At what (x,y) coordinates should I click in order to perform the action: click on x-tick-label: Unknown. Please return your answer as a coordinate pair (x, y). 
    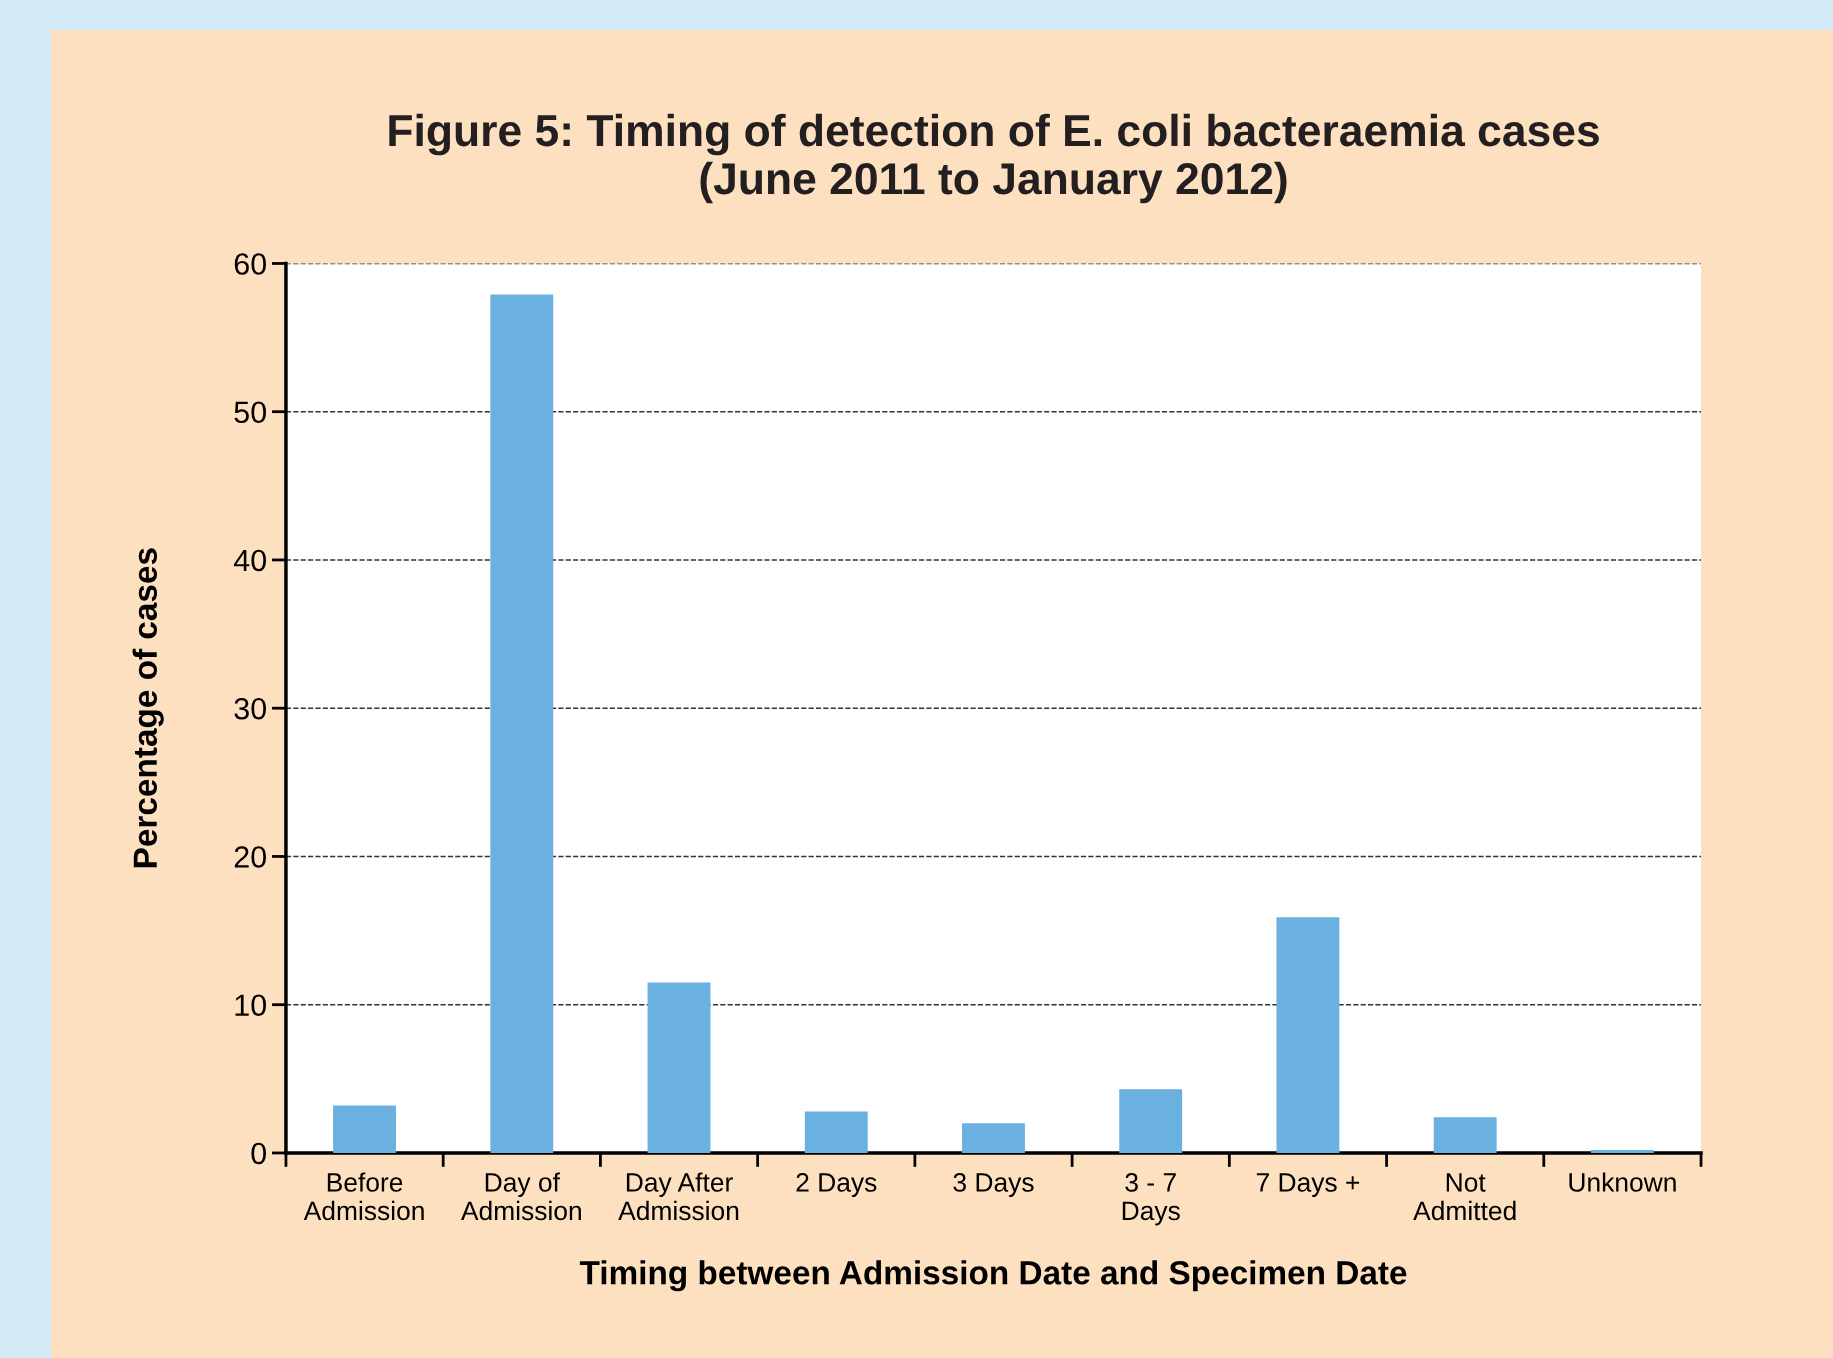
    Looking at the image, I should click on (1622, 1182).